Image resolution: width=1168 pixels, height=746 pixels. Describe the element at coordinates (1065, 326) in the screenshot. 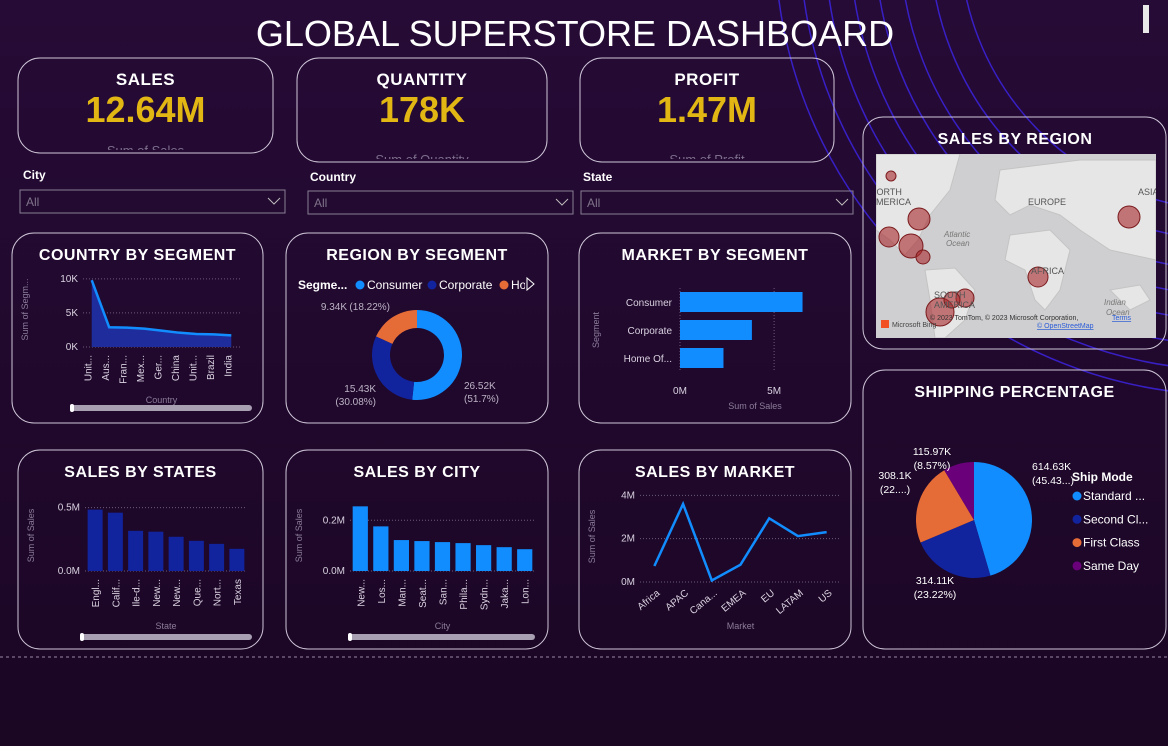

I see `map-osm: © OpenStreetMap` at that location.